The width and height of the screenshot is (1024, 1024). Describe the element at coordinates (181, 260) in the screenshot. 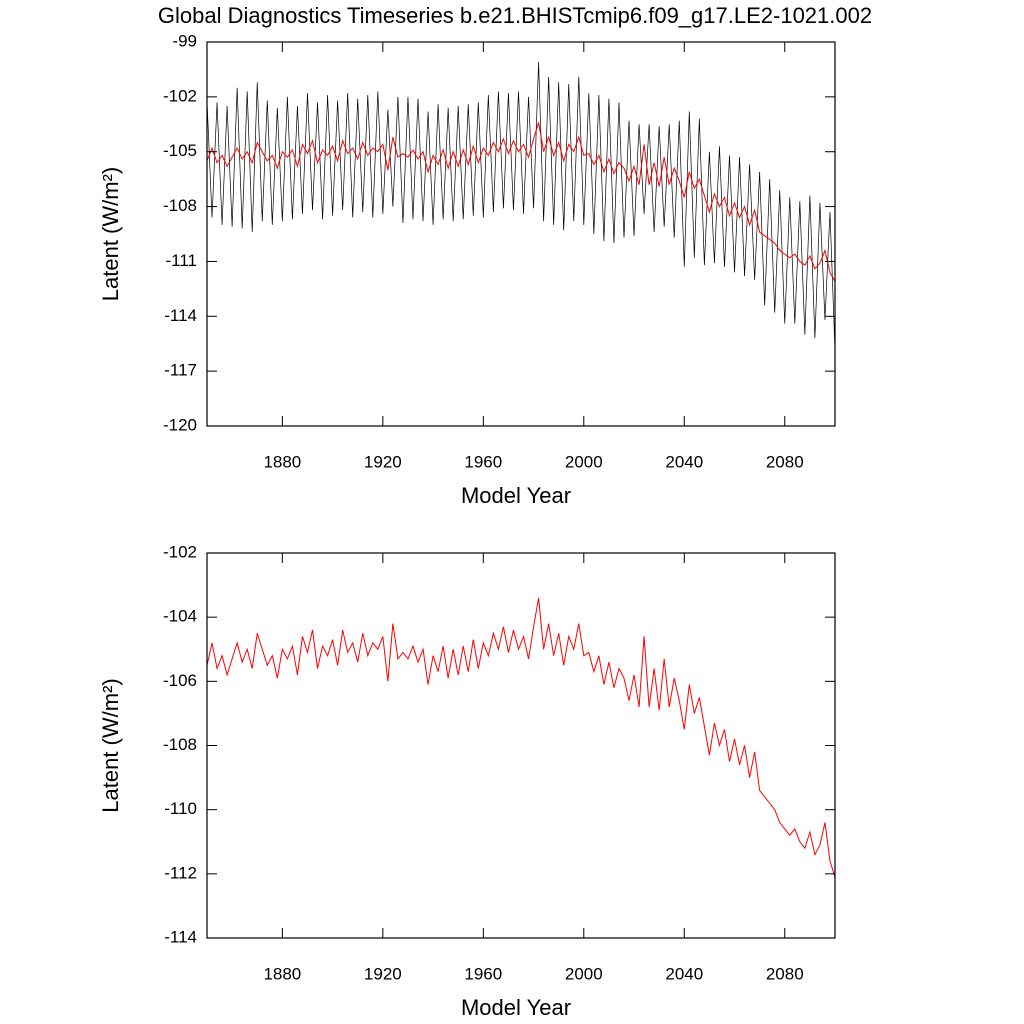

I see `y-tick-label: -111` at that location.